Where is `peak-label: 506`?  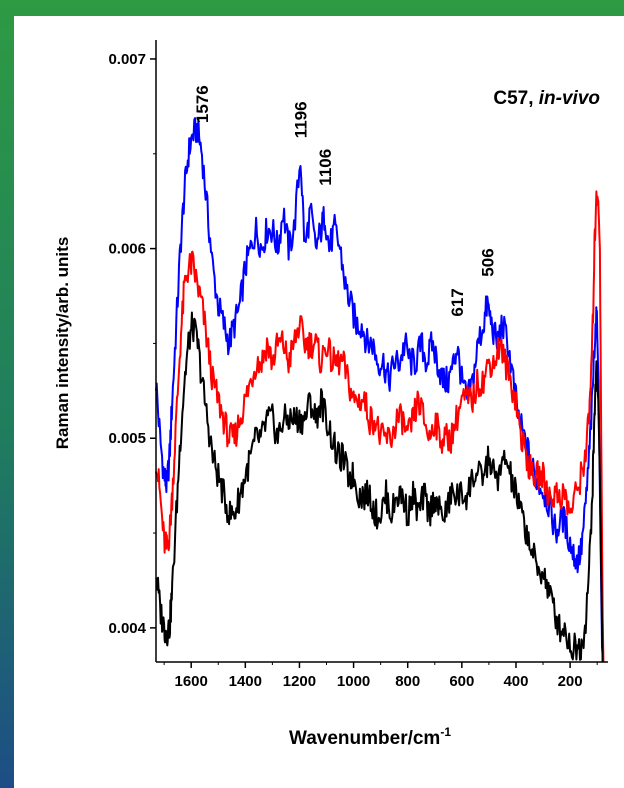 peak-label: 506 is located at coordinates (487, 262).